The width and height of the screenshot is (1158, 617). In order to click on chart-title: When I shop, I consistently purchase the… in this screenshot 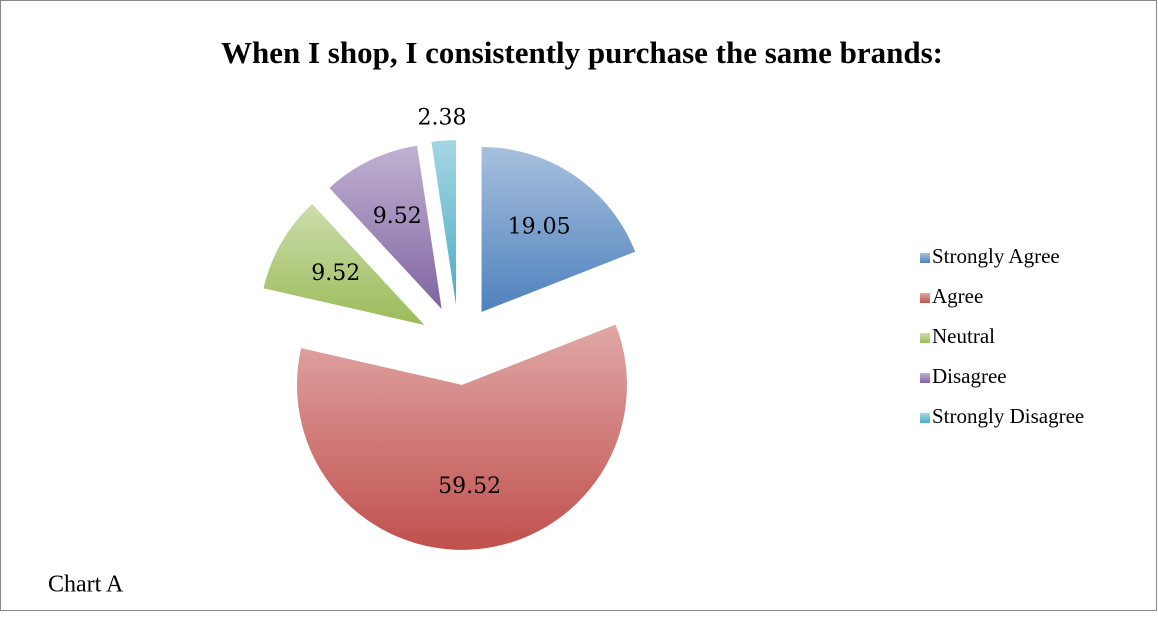, I will do `click(582, 52)`.